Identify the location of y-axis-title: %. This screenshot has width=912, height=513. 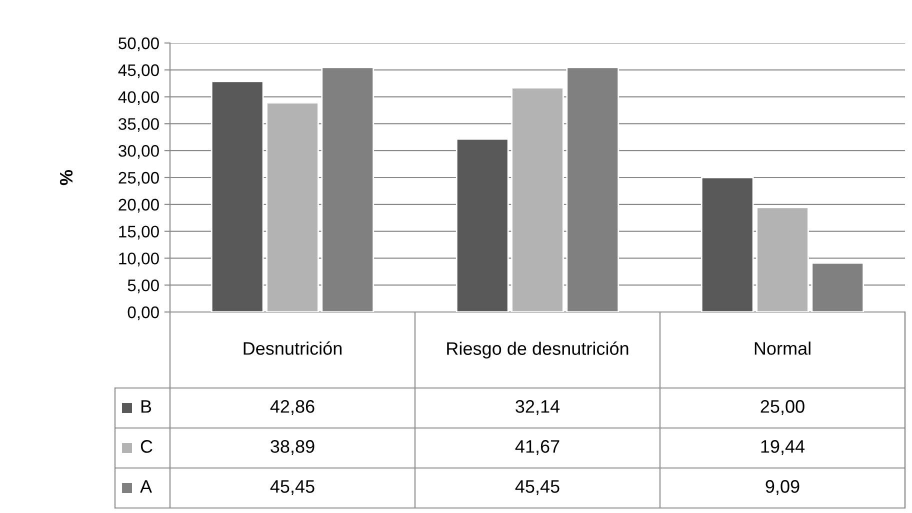
(66, 178).